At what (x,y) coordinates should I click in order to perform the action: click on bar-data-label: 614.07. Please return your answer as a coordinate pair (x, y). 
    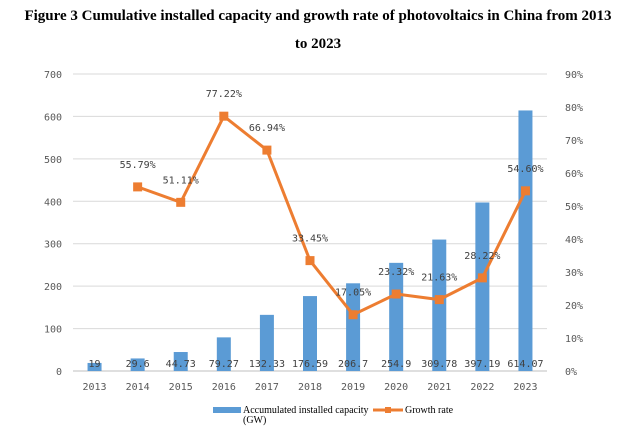
    Looking at the image, I should click on (525, 364).